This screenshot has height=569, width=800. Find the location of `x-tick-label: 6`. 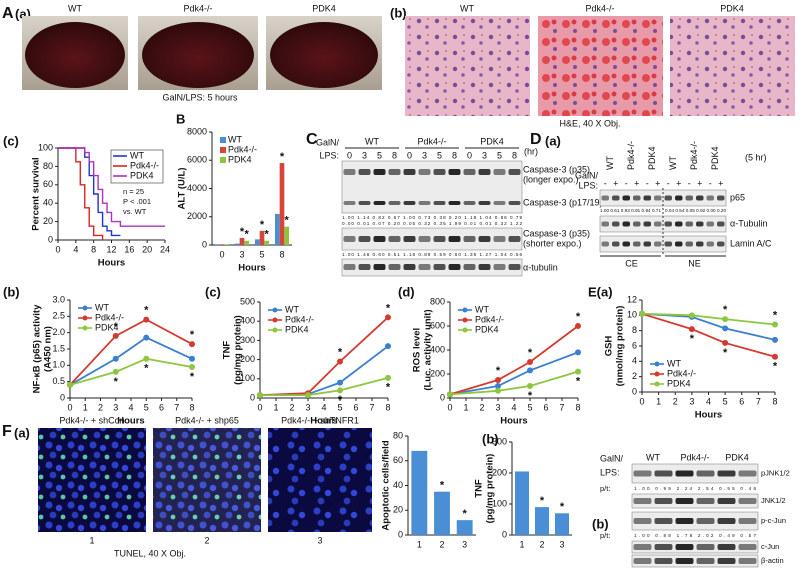

x-tick-label: 6 is located at coordinates (355, 407).